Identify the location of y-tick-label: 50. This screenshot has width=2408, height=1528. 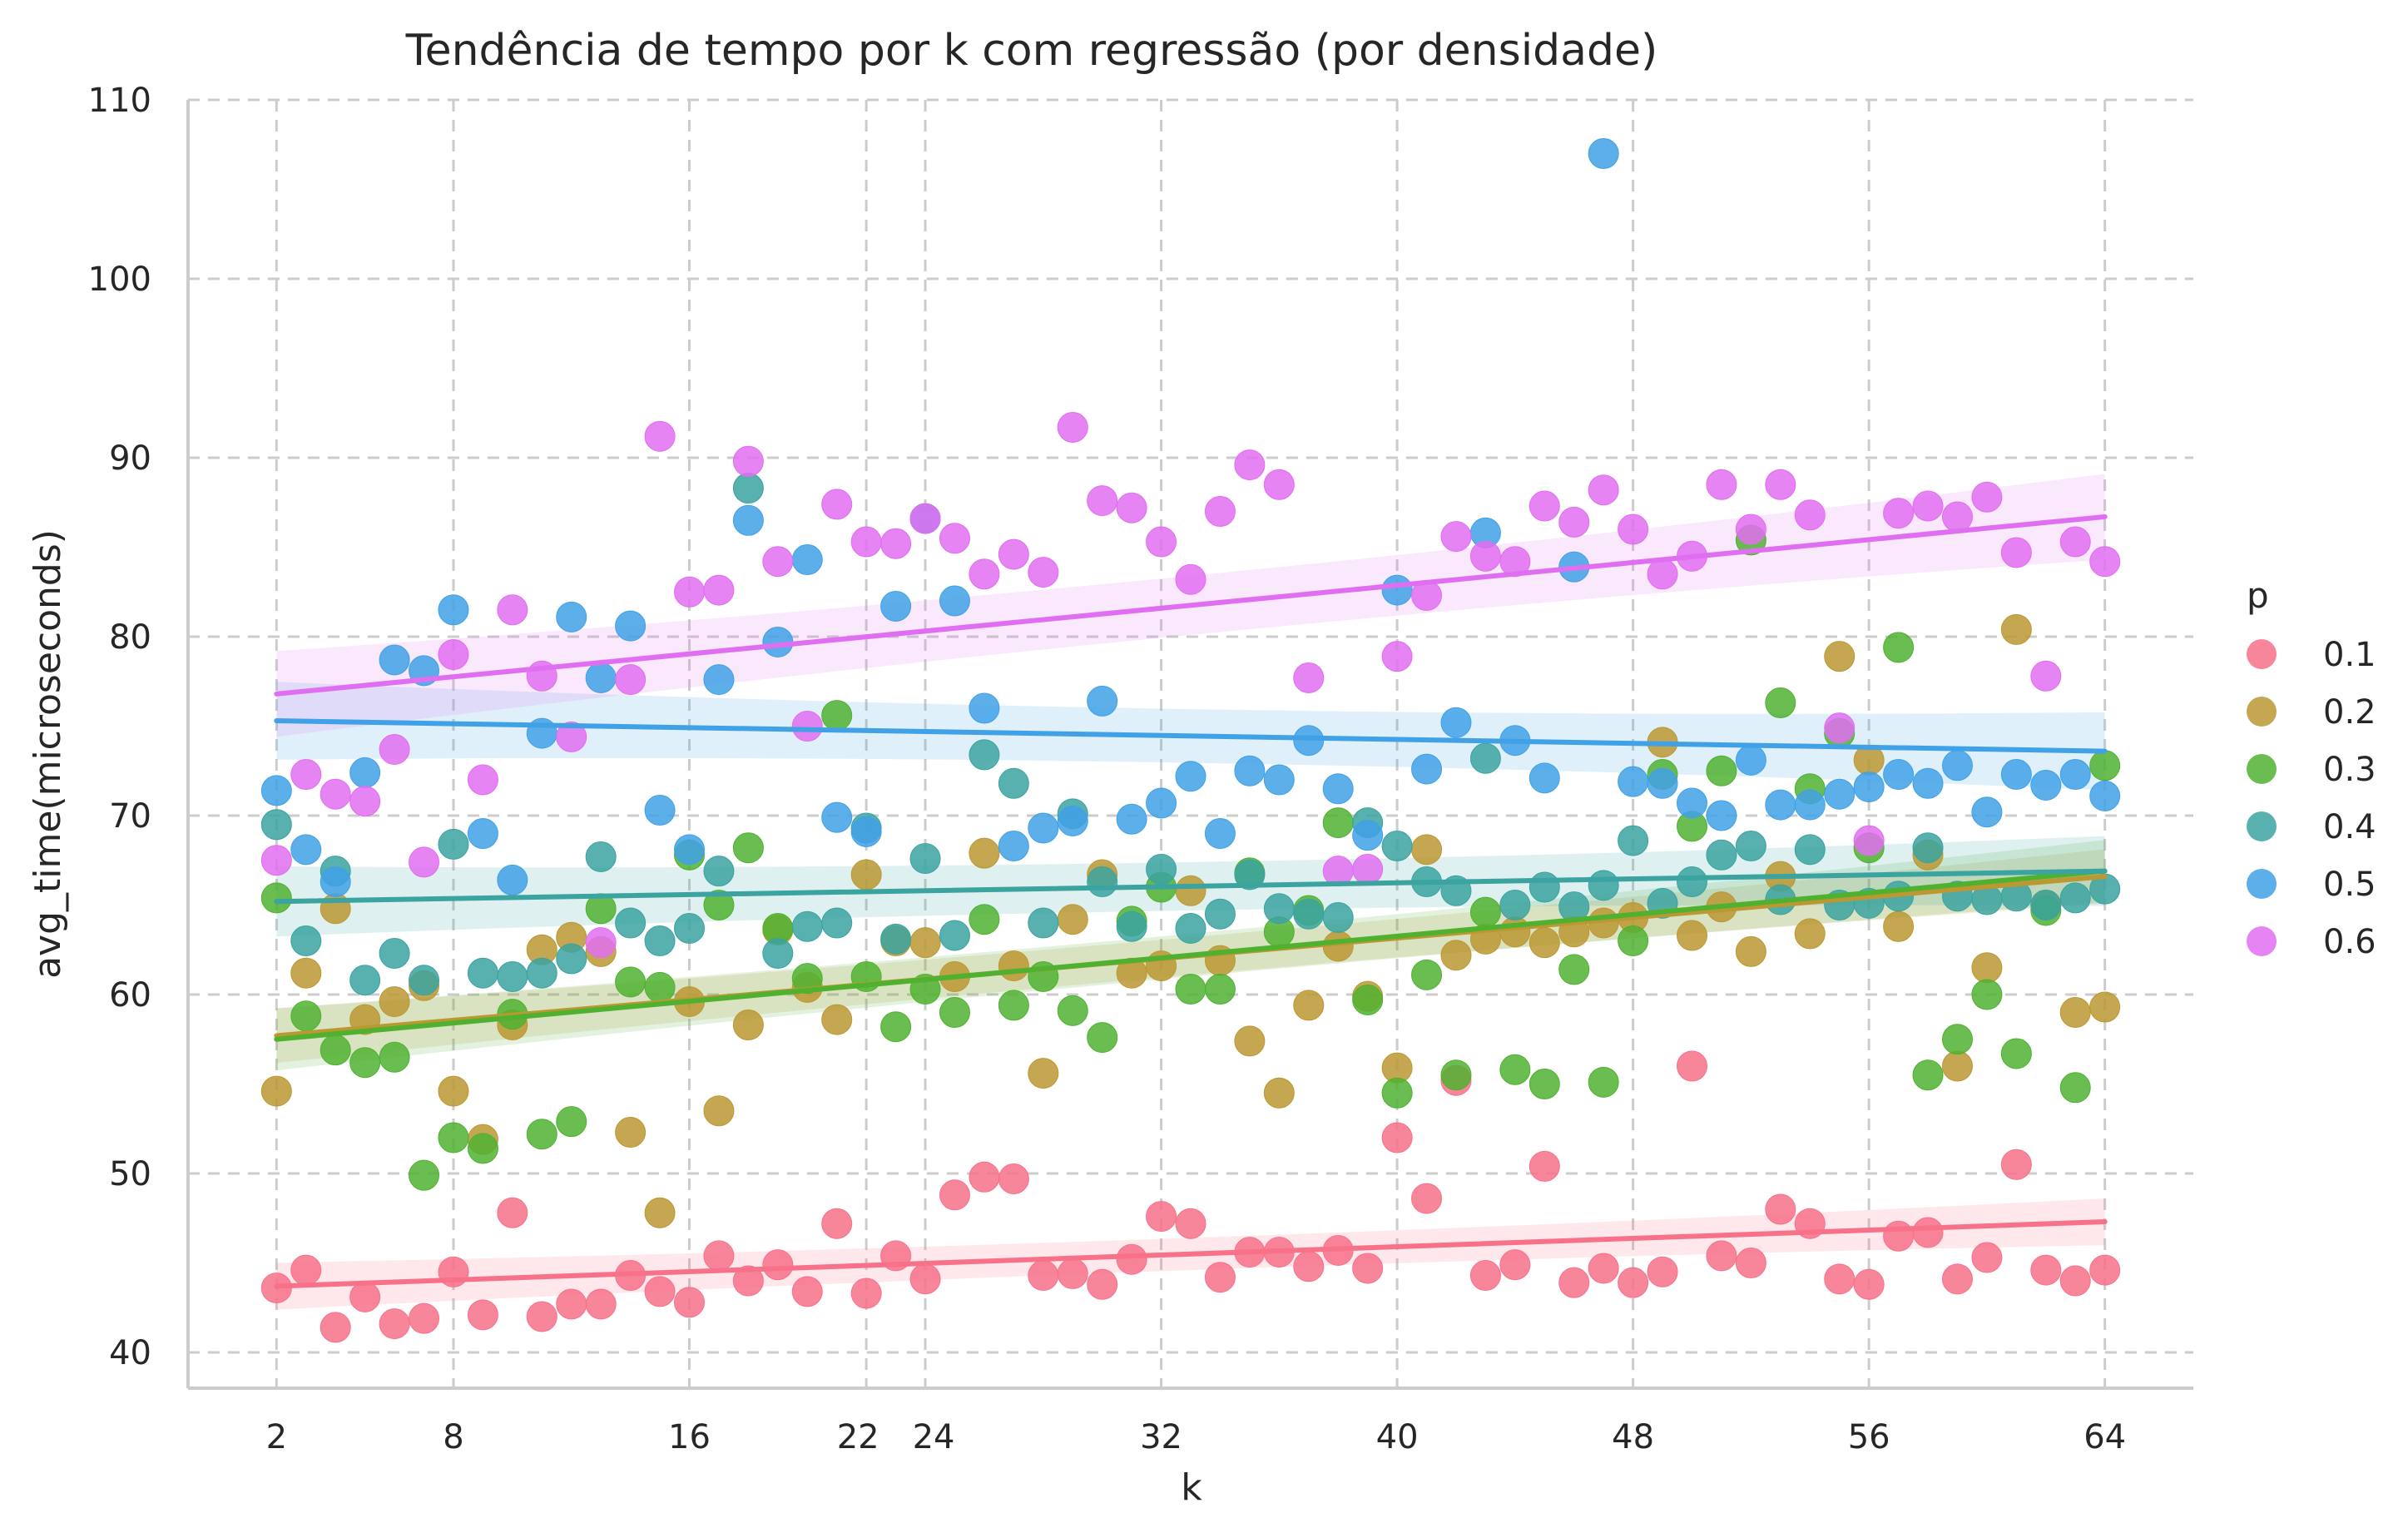
(130, 1174).